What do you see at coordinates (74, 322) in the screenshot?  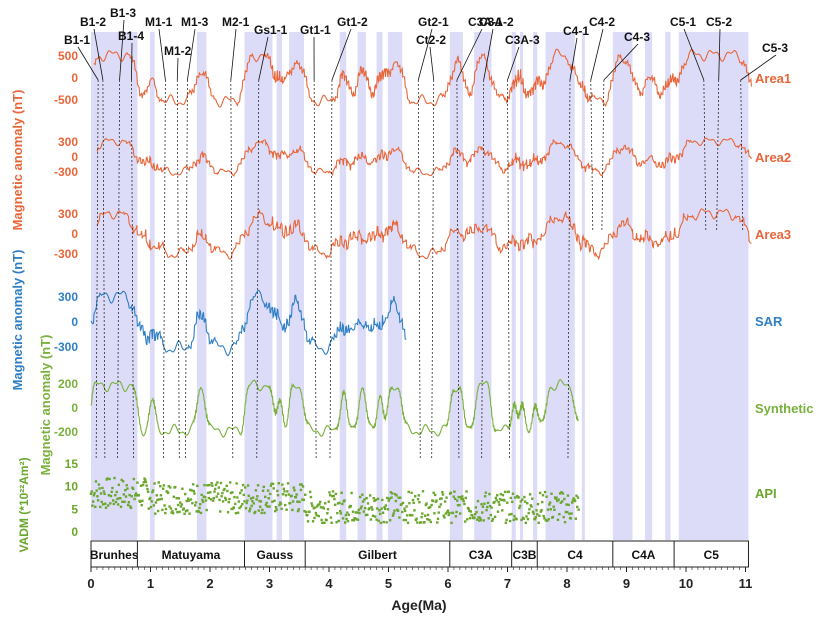 I see `ytick-sar: 0` at bounding box center [74, 322].